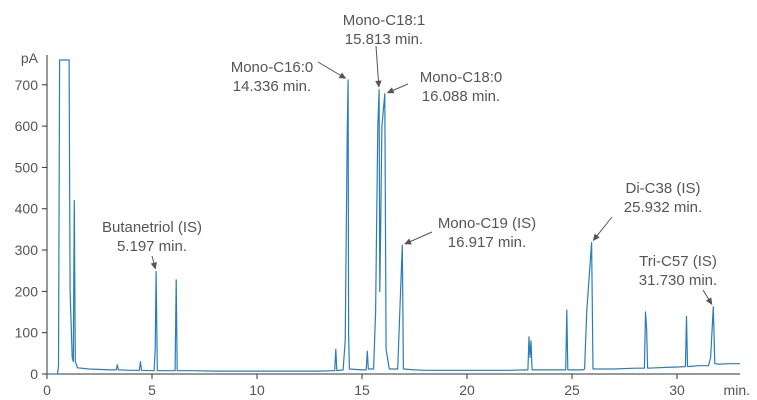  Describe the element at coordinates (384, 50) in the screenshot. I see `peak-annotation: Mono-C18:1 15.813 min.` at that location.